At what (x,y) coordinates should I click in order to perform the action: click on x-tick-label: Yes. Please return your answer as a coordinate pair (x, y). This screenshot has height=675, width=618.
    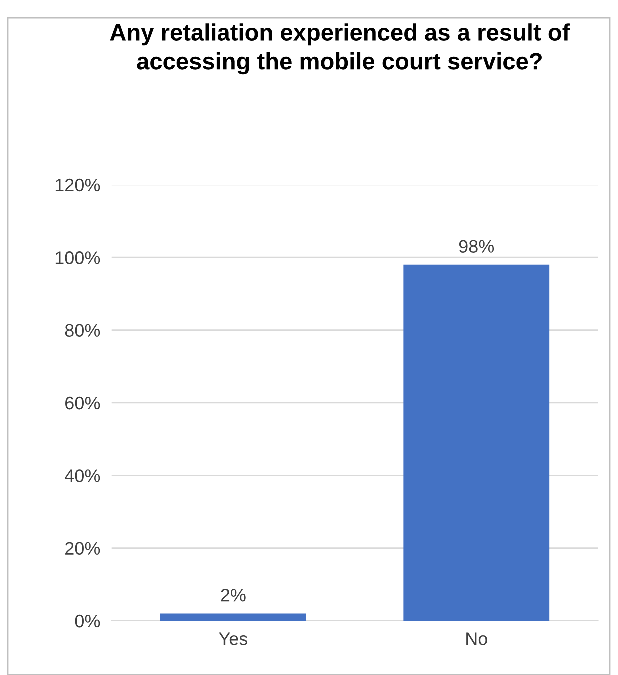
    Looking at the image, I should click on (233, 639).